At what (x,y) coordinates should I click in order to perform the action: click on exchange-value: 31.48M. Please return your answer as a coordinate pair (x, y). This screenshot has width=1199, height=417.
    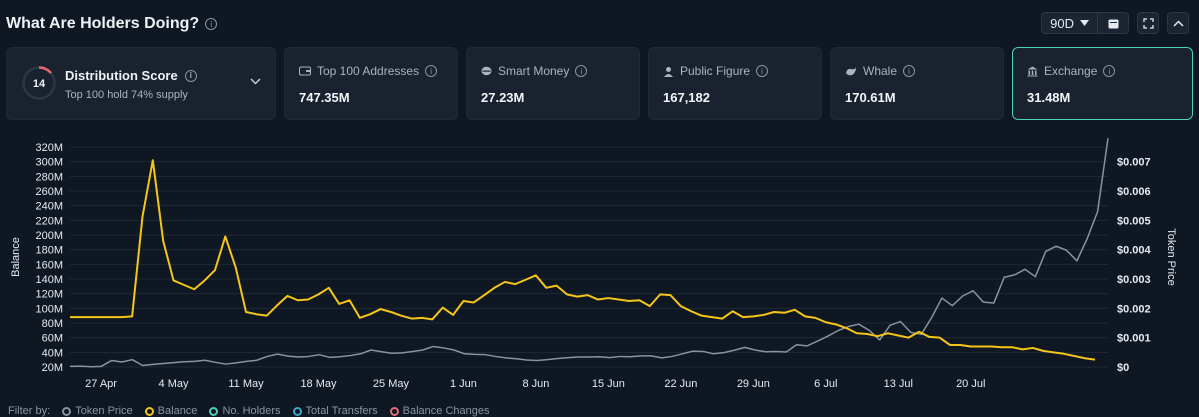
    Looking at the image, I should click on (1049, 97).